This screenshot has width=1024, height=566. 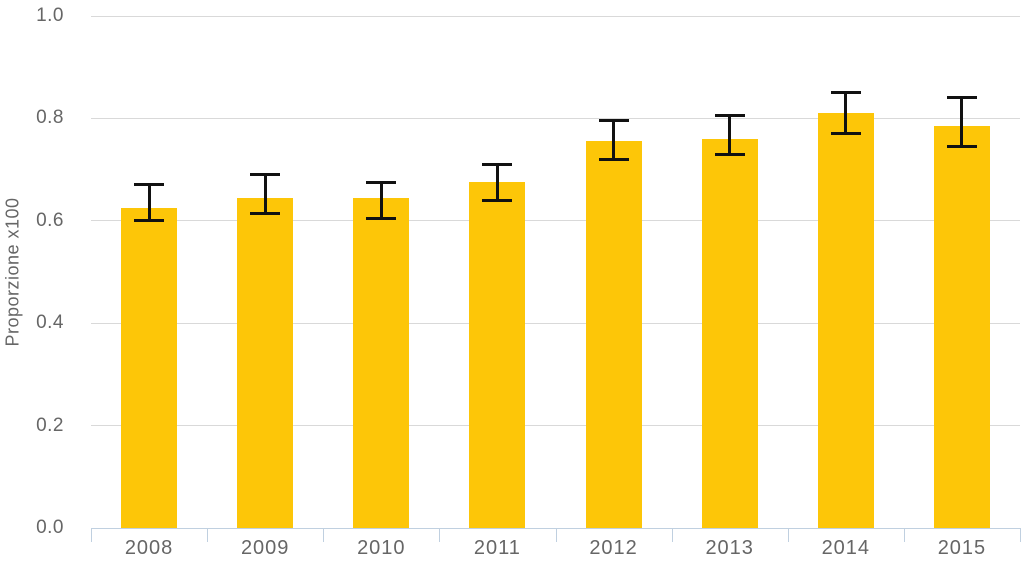 What do you see at coordinates (497, 200) in the screenshot?
I see `error-bar-cap-bottom-2011` at bounding box center [497, 200].